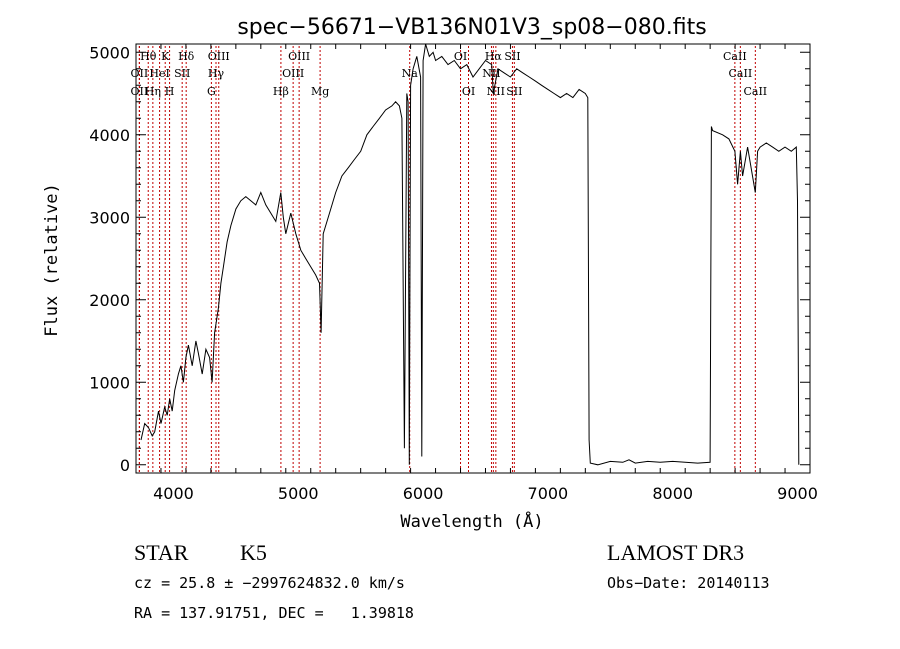 The image size is (900, 649). Describe the element at coordinates (216, 73) in the screenshot. I see `spectral-line-label: Hγ` at that location.